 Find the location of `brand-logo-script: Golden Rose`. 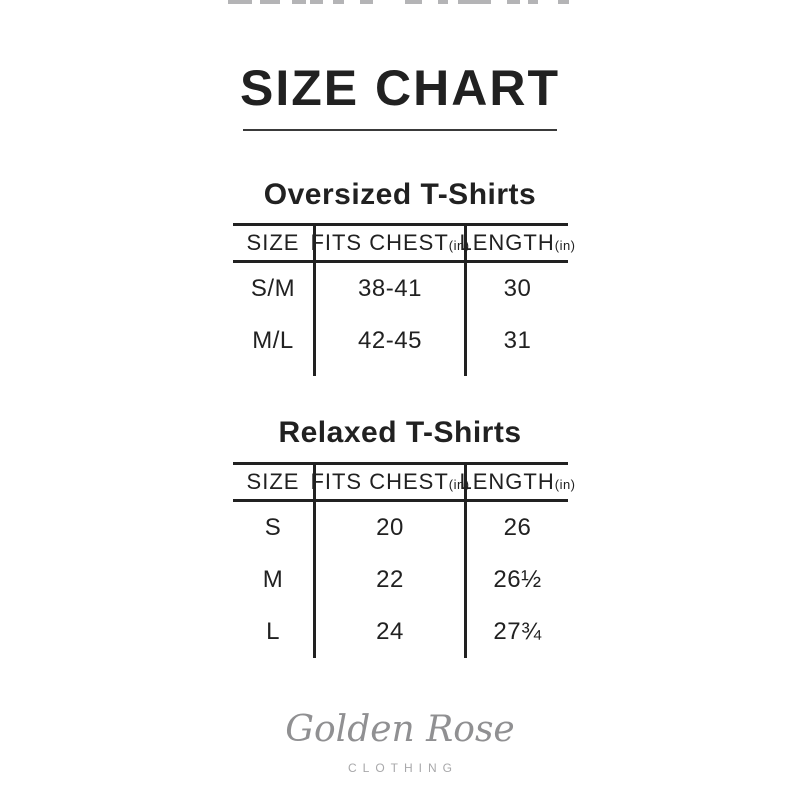

brand-logo-script: Golden Rose is located at coordinates (400, 729).